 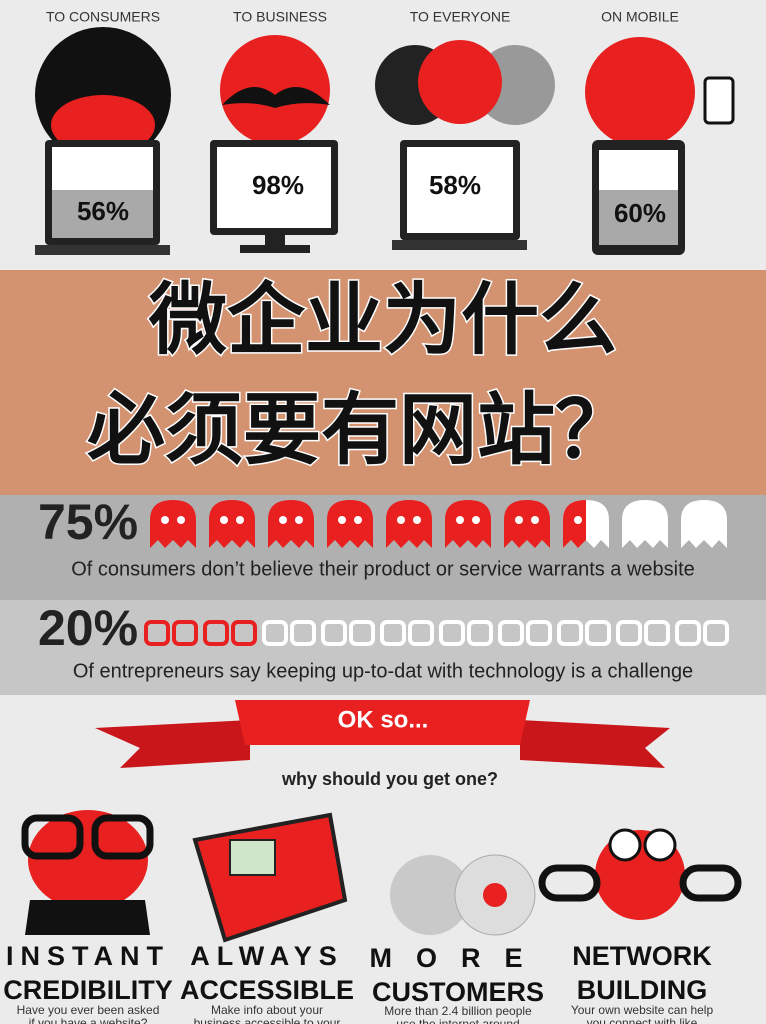 What do you see at coordinates (389, 779) in the screenshot?
I see `question: why should you get one?` at bounding box center [389, 779].